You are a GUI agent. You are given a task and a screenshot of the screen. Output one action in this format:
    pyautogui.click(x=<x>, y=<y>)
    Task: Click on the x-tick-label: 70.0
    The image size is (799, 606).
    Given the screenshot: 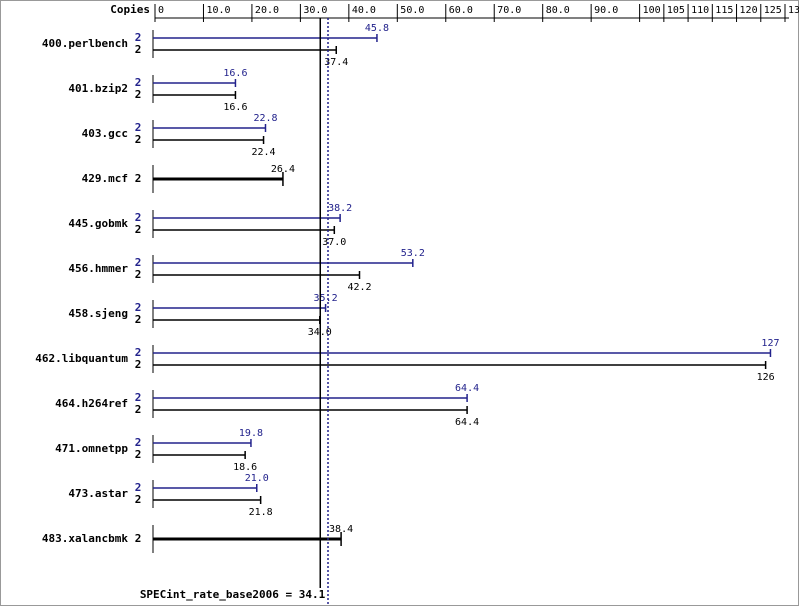 What is the action you would take?
    pyautogui.click(x=509, y=10)
    